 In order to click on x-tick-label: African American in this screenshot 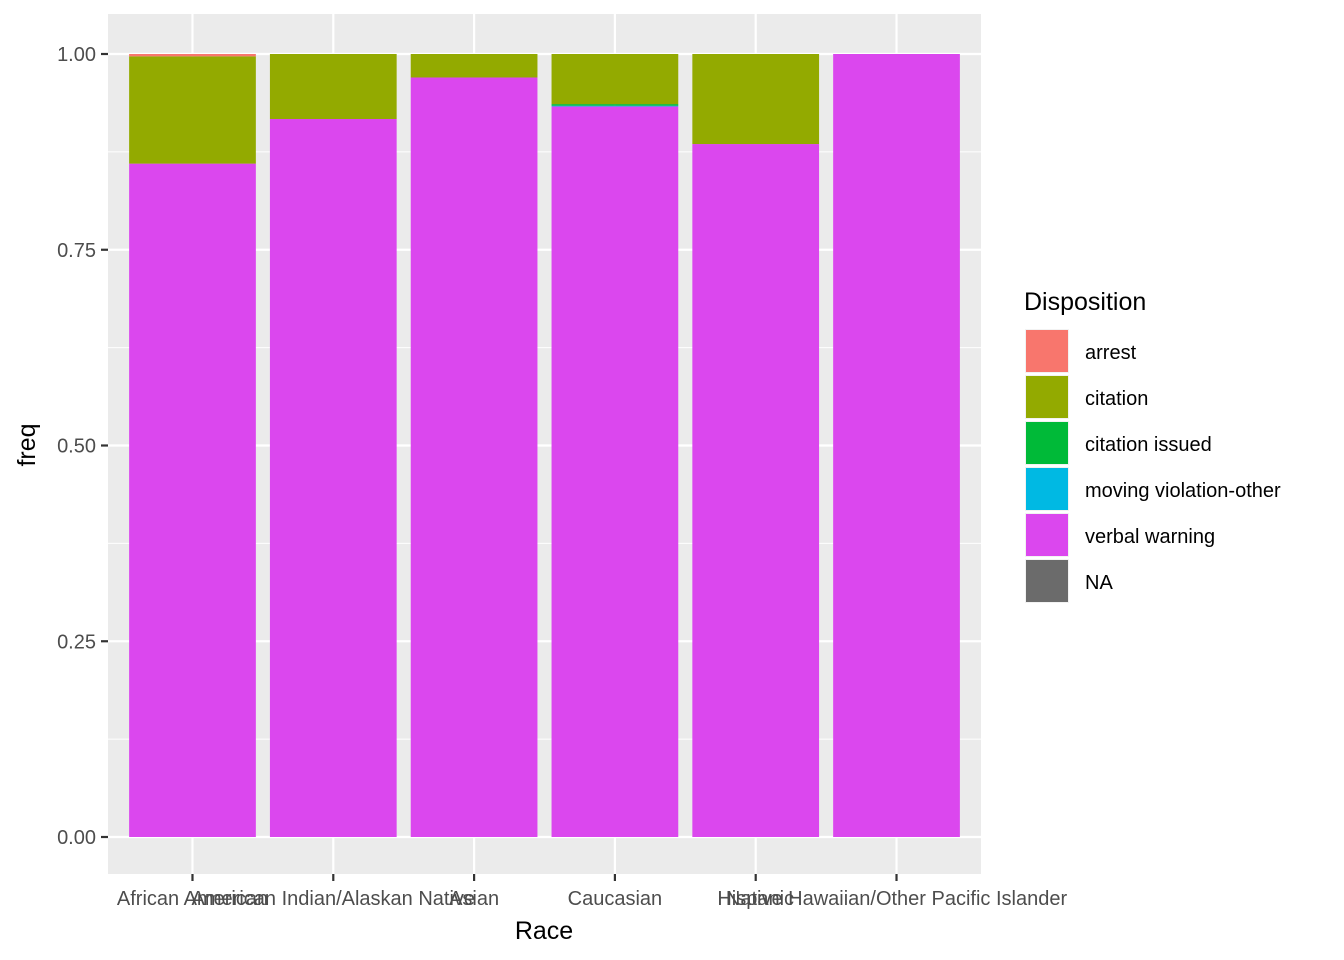, I will do `click(192, 899)`.